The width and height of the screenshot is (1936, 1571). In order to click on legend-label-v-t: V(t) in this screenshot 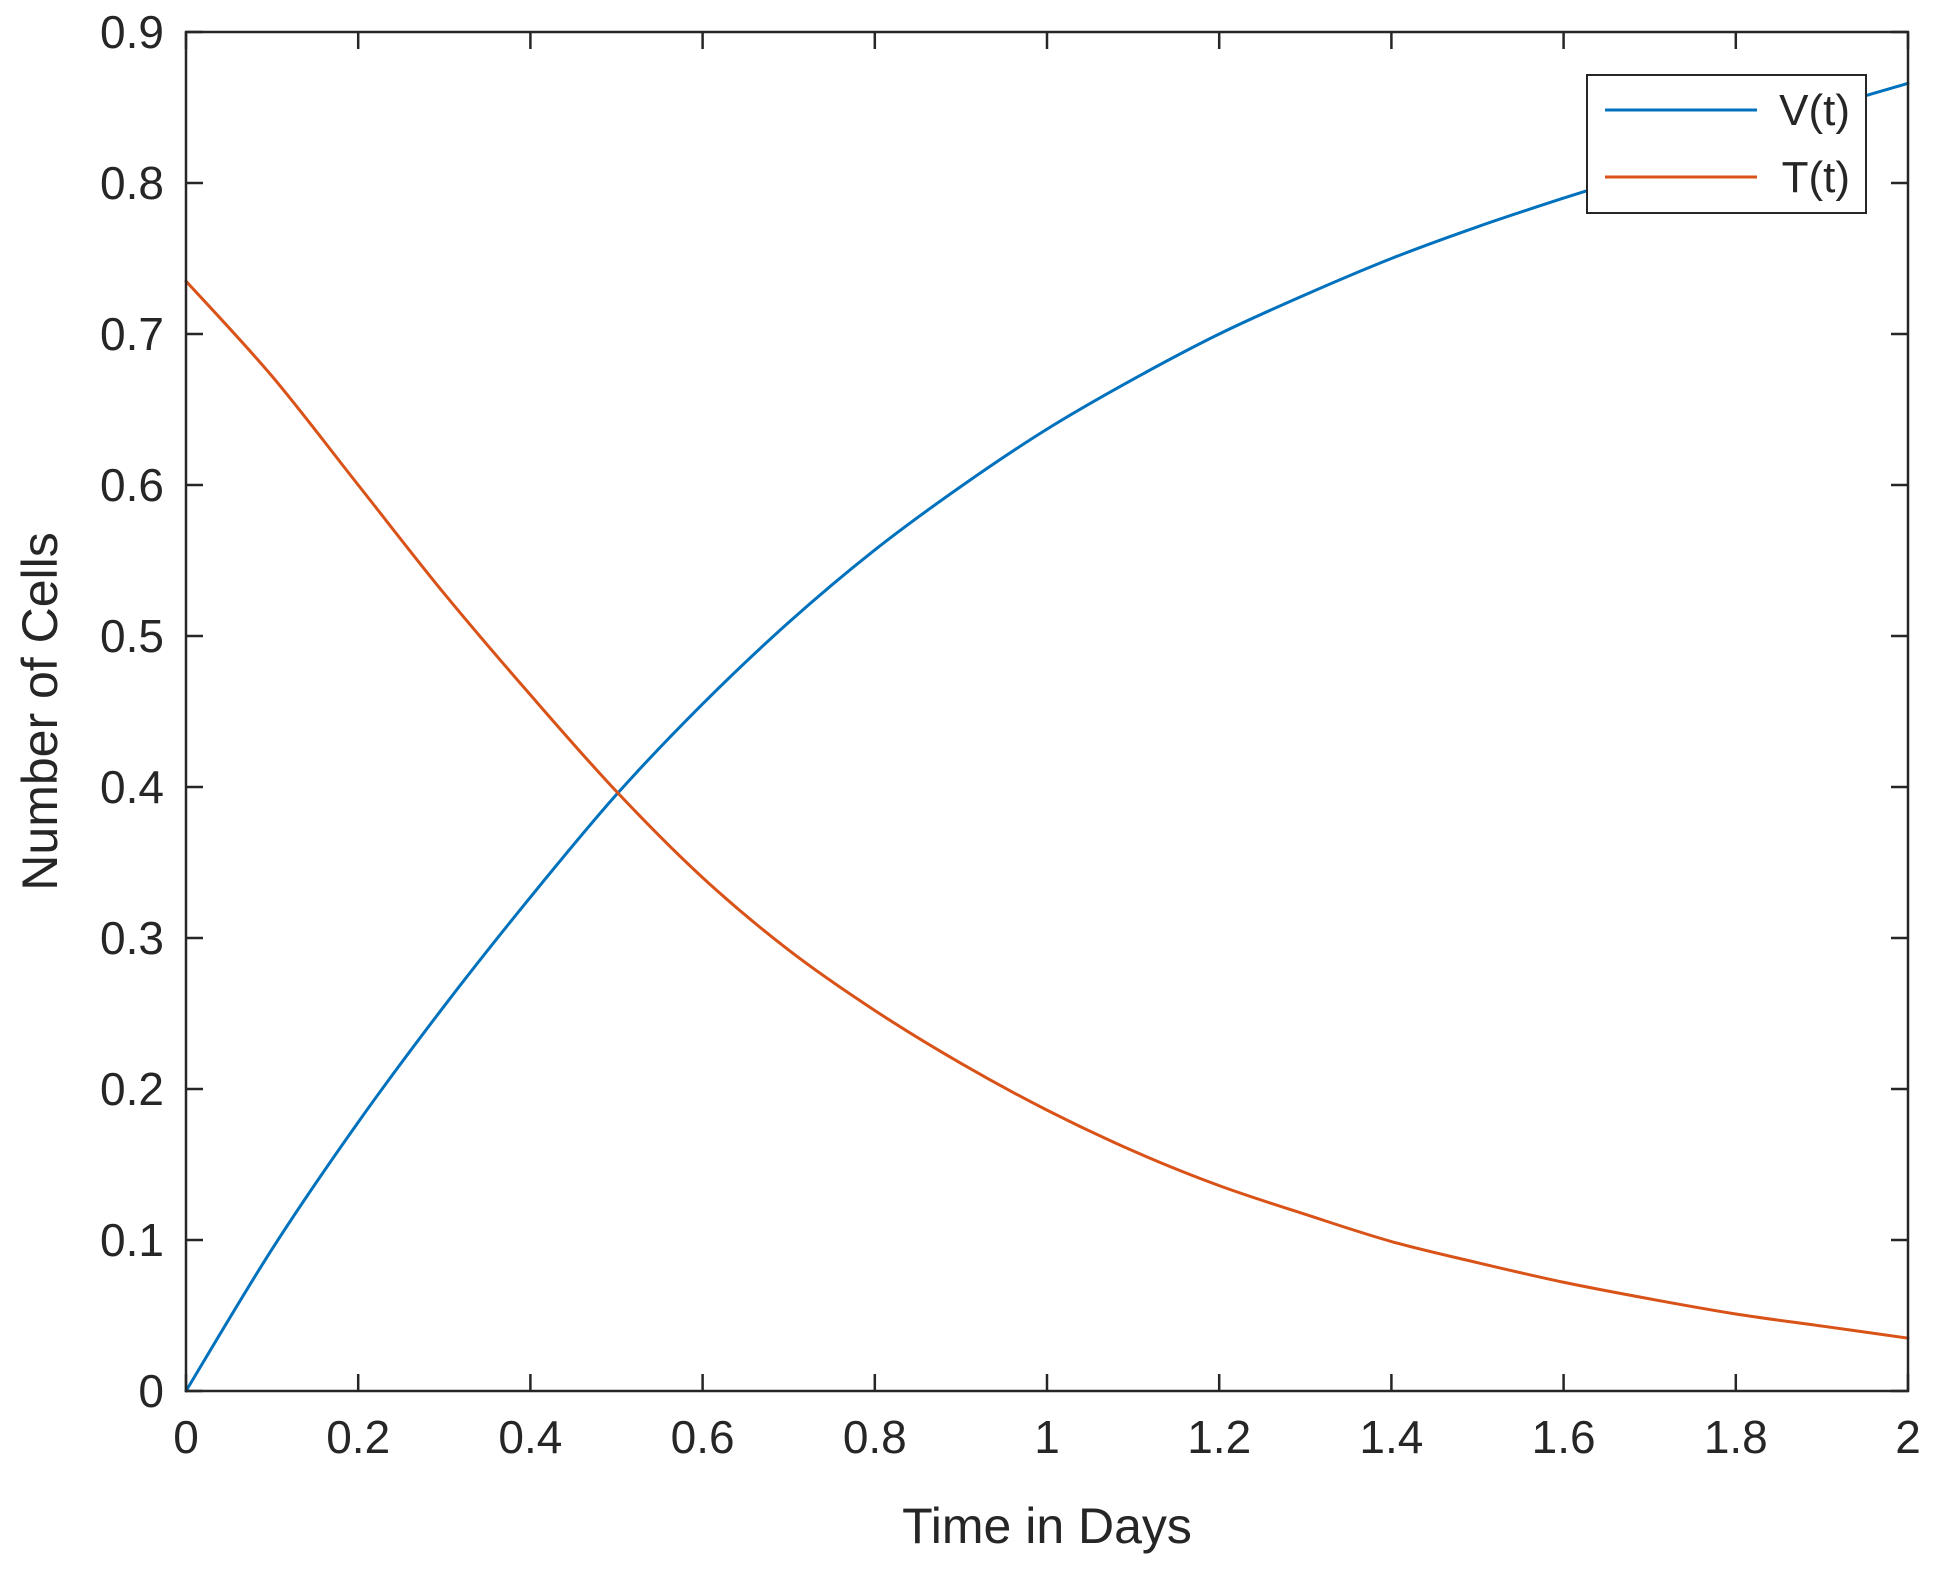, I will do `click(1814, 110)`.